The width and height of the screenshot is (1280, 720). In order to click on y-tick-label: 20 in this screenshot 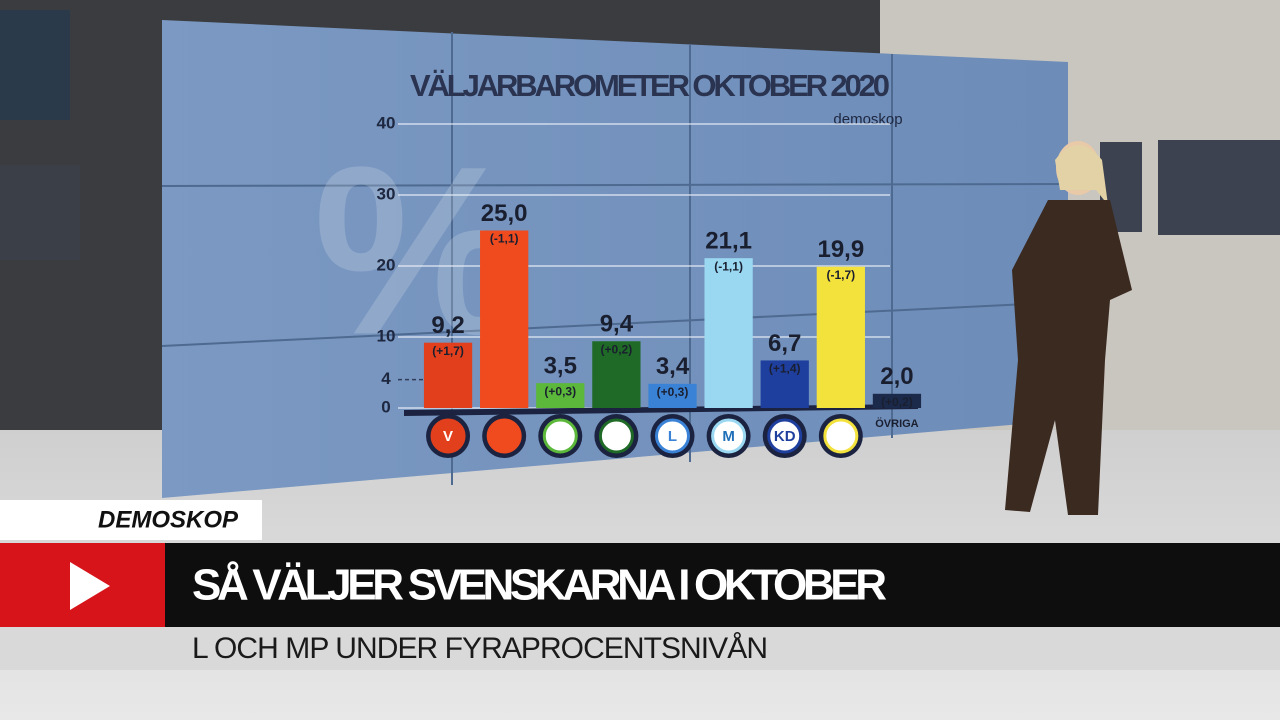, I will do `click(386, 264)`.